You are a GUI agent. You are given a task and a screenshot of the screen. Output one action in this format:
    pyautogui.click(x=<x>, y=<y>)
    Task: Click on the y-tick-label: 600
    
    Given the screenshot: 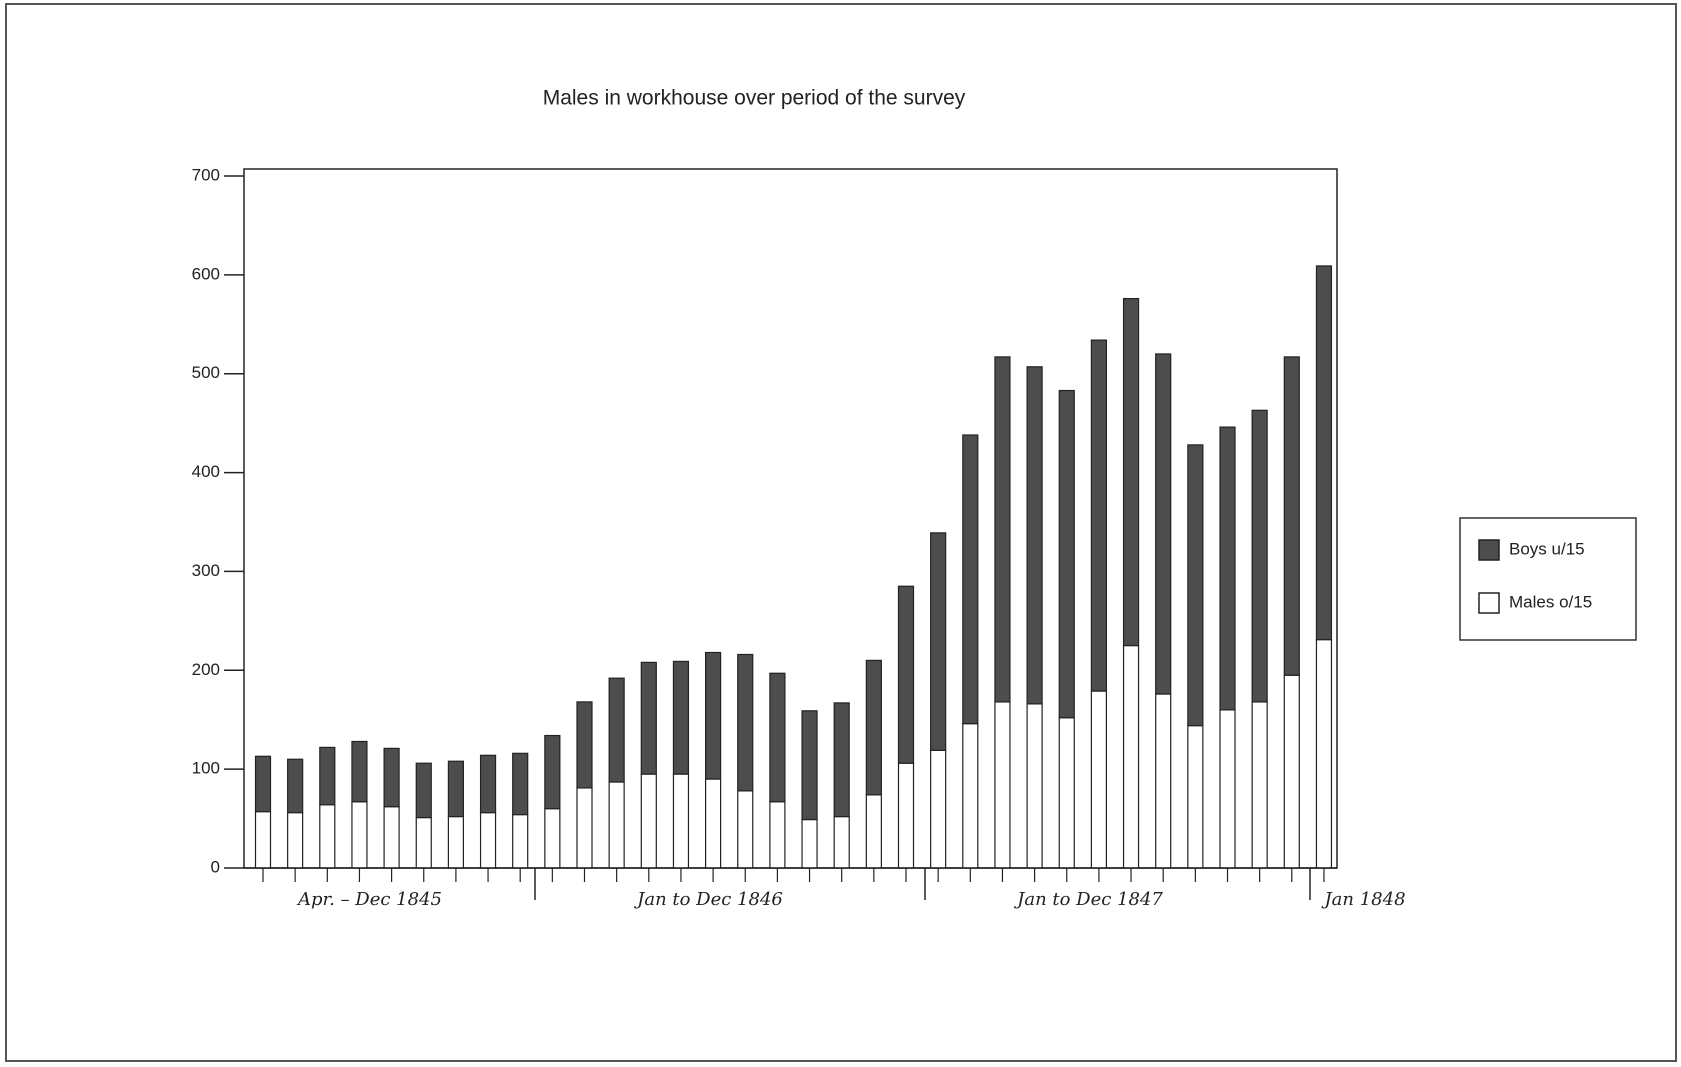 What is the action you would take?
    pyautogui.click(x=206, y=273)
    